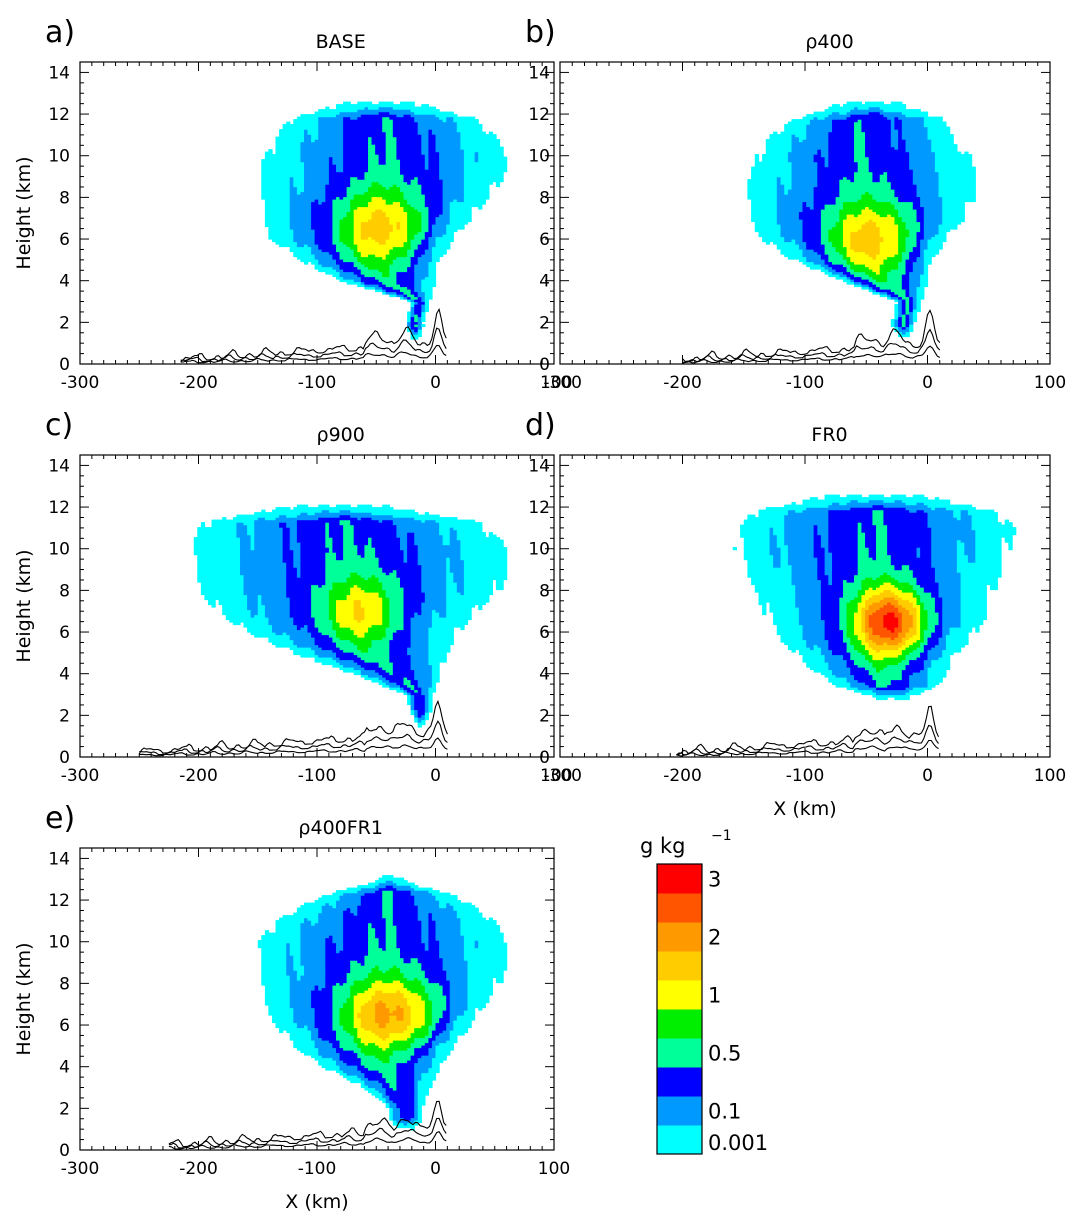  What do you see at coordinates (24, 212) in the screenshot?
I see `y-axis-label: Height (km)` at bounding box center [24, 212].